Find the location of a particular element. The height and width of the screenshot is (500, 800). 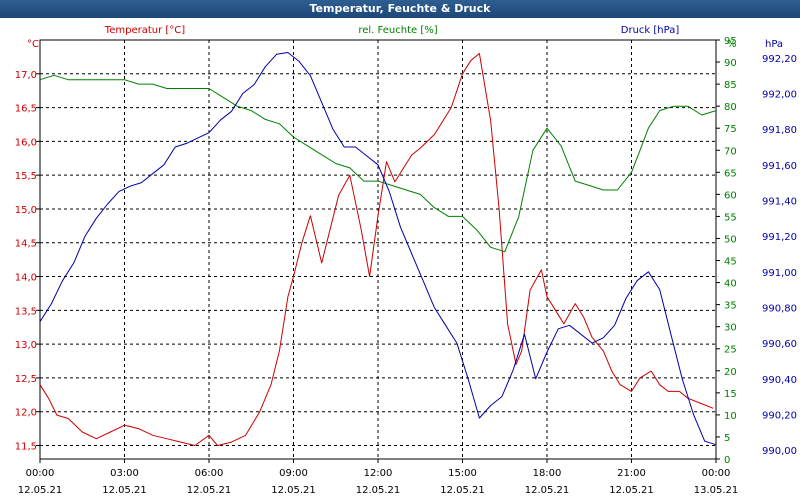

y-tick-label-humidity: 20 is located at coordinates (730, 372).